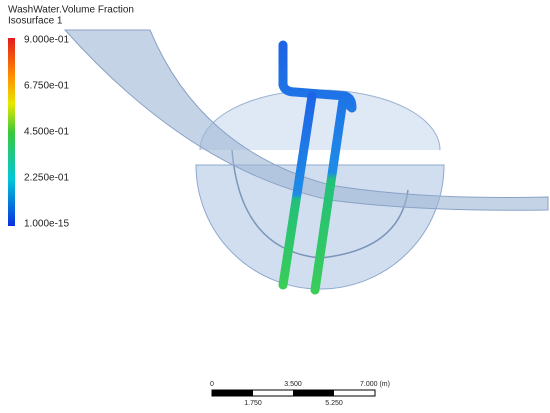 The height and width of the screenshot is (413, 550). Describe the element at coordinates (71, 10) in the screenshot. I see `legend-title: WashWater.Volume Fraction` at that location.